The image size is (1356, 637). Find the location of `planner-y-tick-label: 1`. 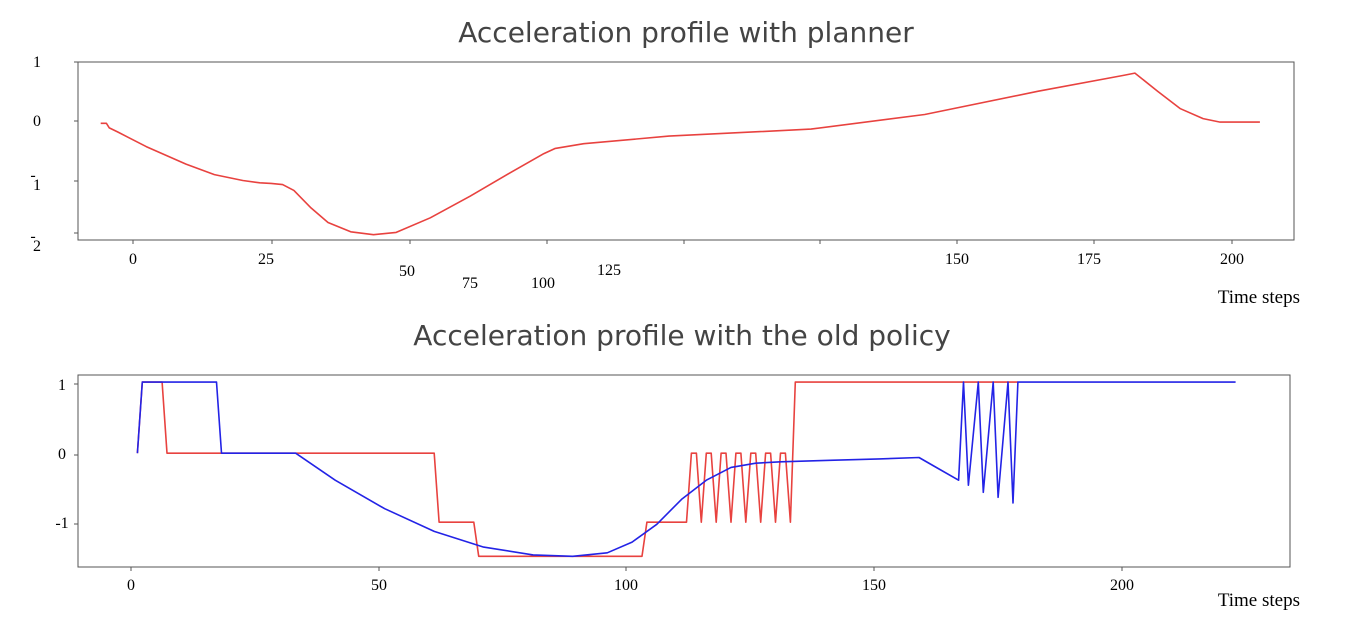

planner-y-tick-label: 1 is located at coordinates (37, 62).